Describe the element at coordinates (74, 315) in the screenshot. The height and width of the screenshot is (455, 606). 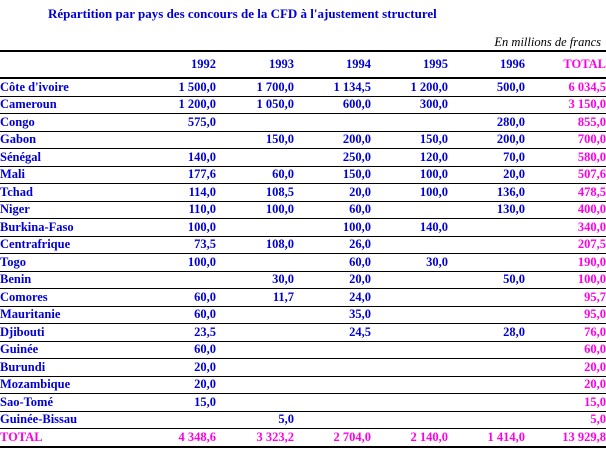
I see `country-cell: Mauritanie` at that location.